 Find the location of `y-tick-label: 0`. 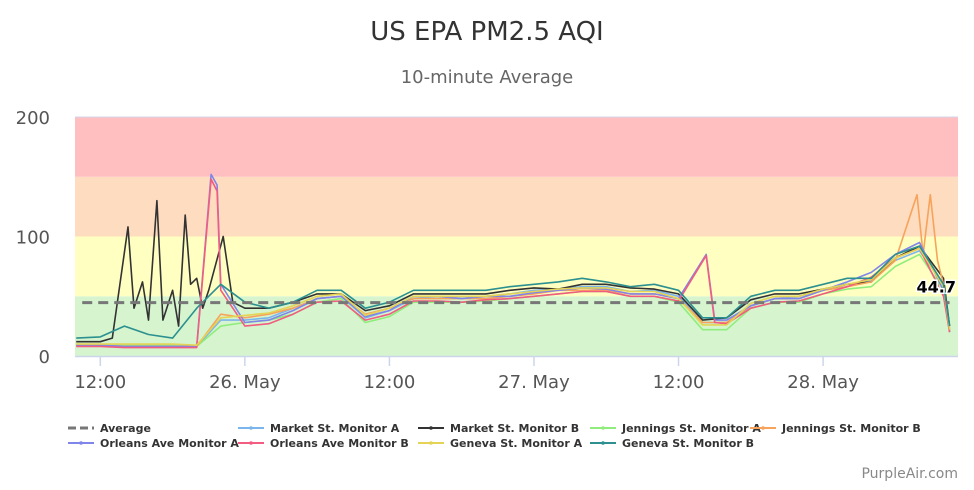

y-tick-label: 0 is located at coordinates (44, 357).